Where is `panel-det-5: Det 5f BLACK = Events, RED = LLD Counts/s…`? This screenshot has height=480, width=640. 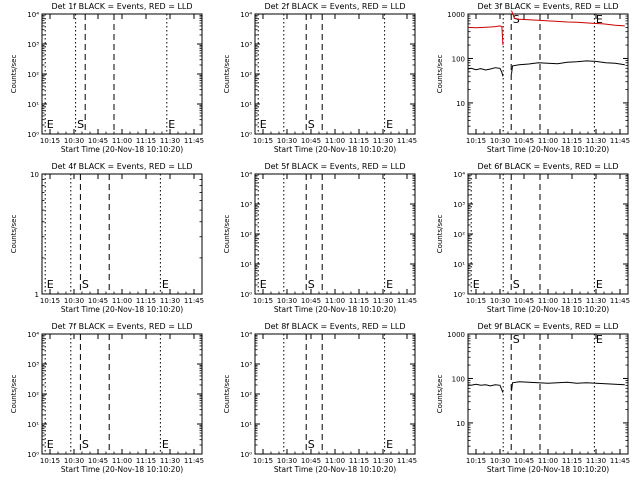 panel-det-5: Det 5f BLACK = Events, RED = LLD Counts/s… is located at coordinates (320, 238).